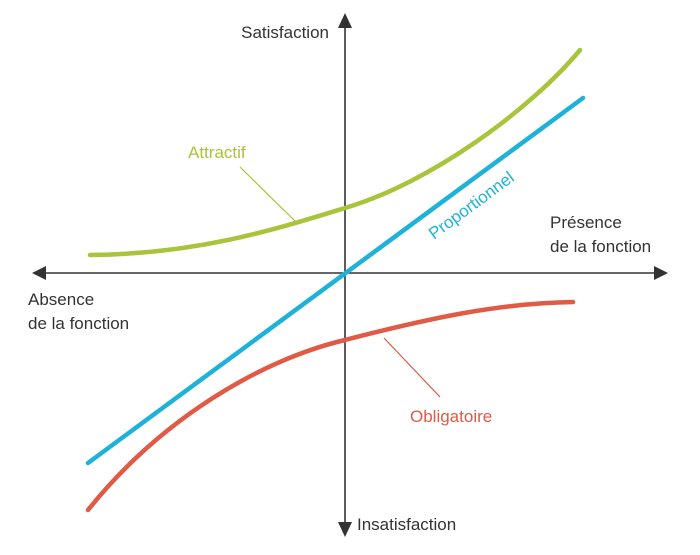  Describe the element at coordinates (600, 246) in the screenshot. I see `axis-label-presence-line2: de la fonction` at that location.